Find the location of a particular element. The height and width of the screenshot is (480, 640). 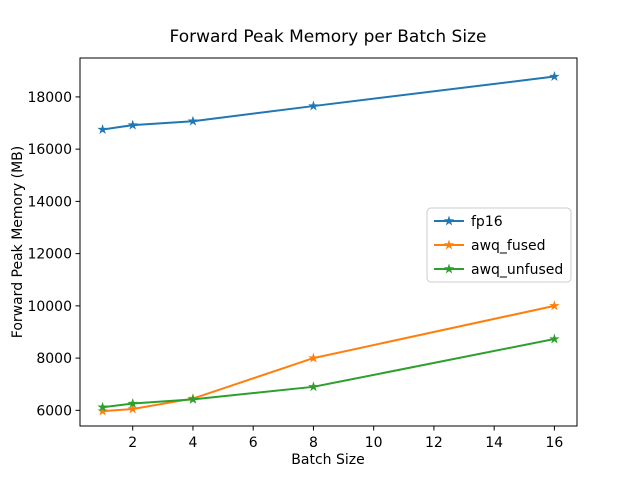

legend-label-awq_unfused: awq_unfused is located at coordinates (517, 270).